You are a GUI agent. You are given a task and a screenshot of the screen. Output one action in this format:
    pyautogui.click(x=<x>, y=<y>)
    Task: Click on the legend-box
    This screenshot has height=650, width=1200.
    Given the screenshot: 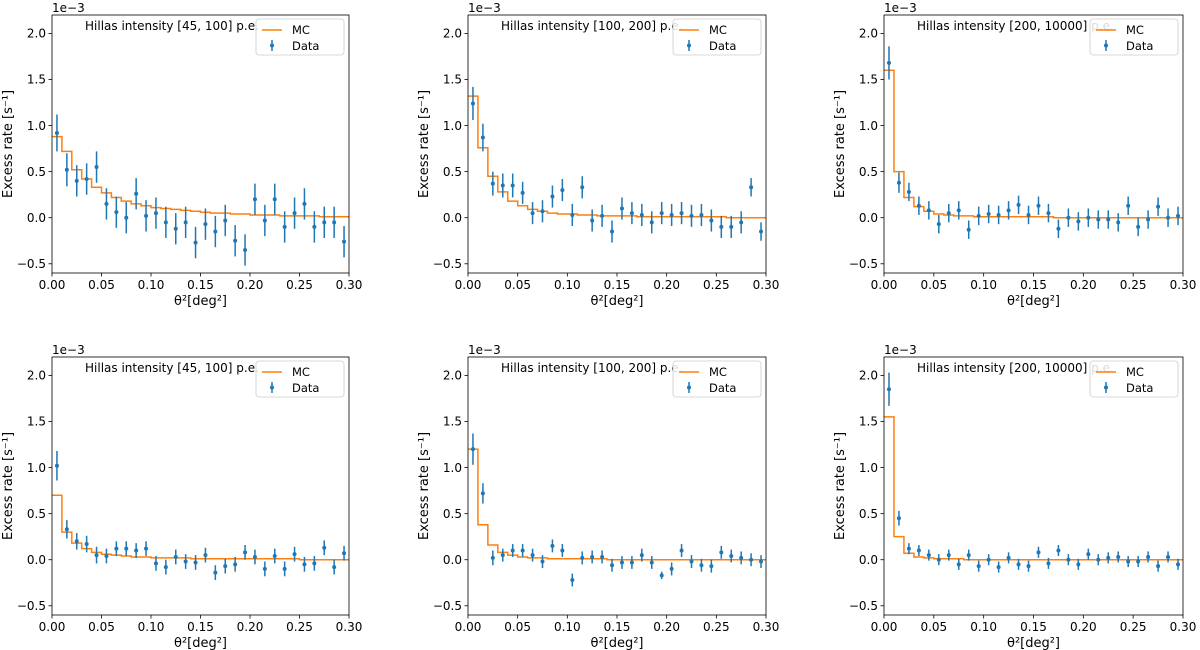 What is the action you would take?
    pyautogui.click(x=1134, y=37)
    